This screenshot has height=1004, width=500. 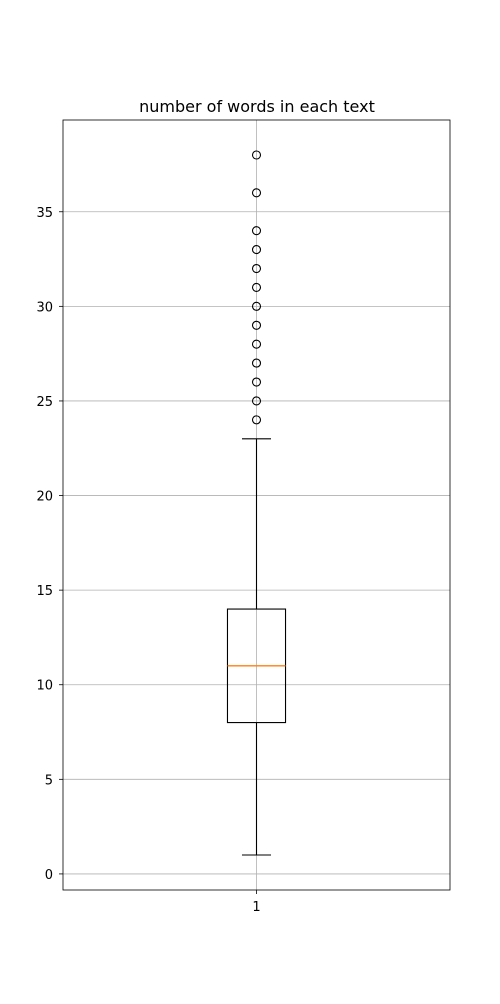 What do you see at coordinates (44, 591) in the screenshot?
I see `y-tick-label: 15` at bounding box center [44, 591].